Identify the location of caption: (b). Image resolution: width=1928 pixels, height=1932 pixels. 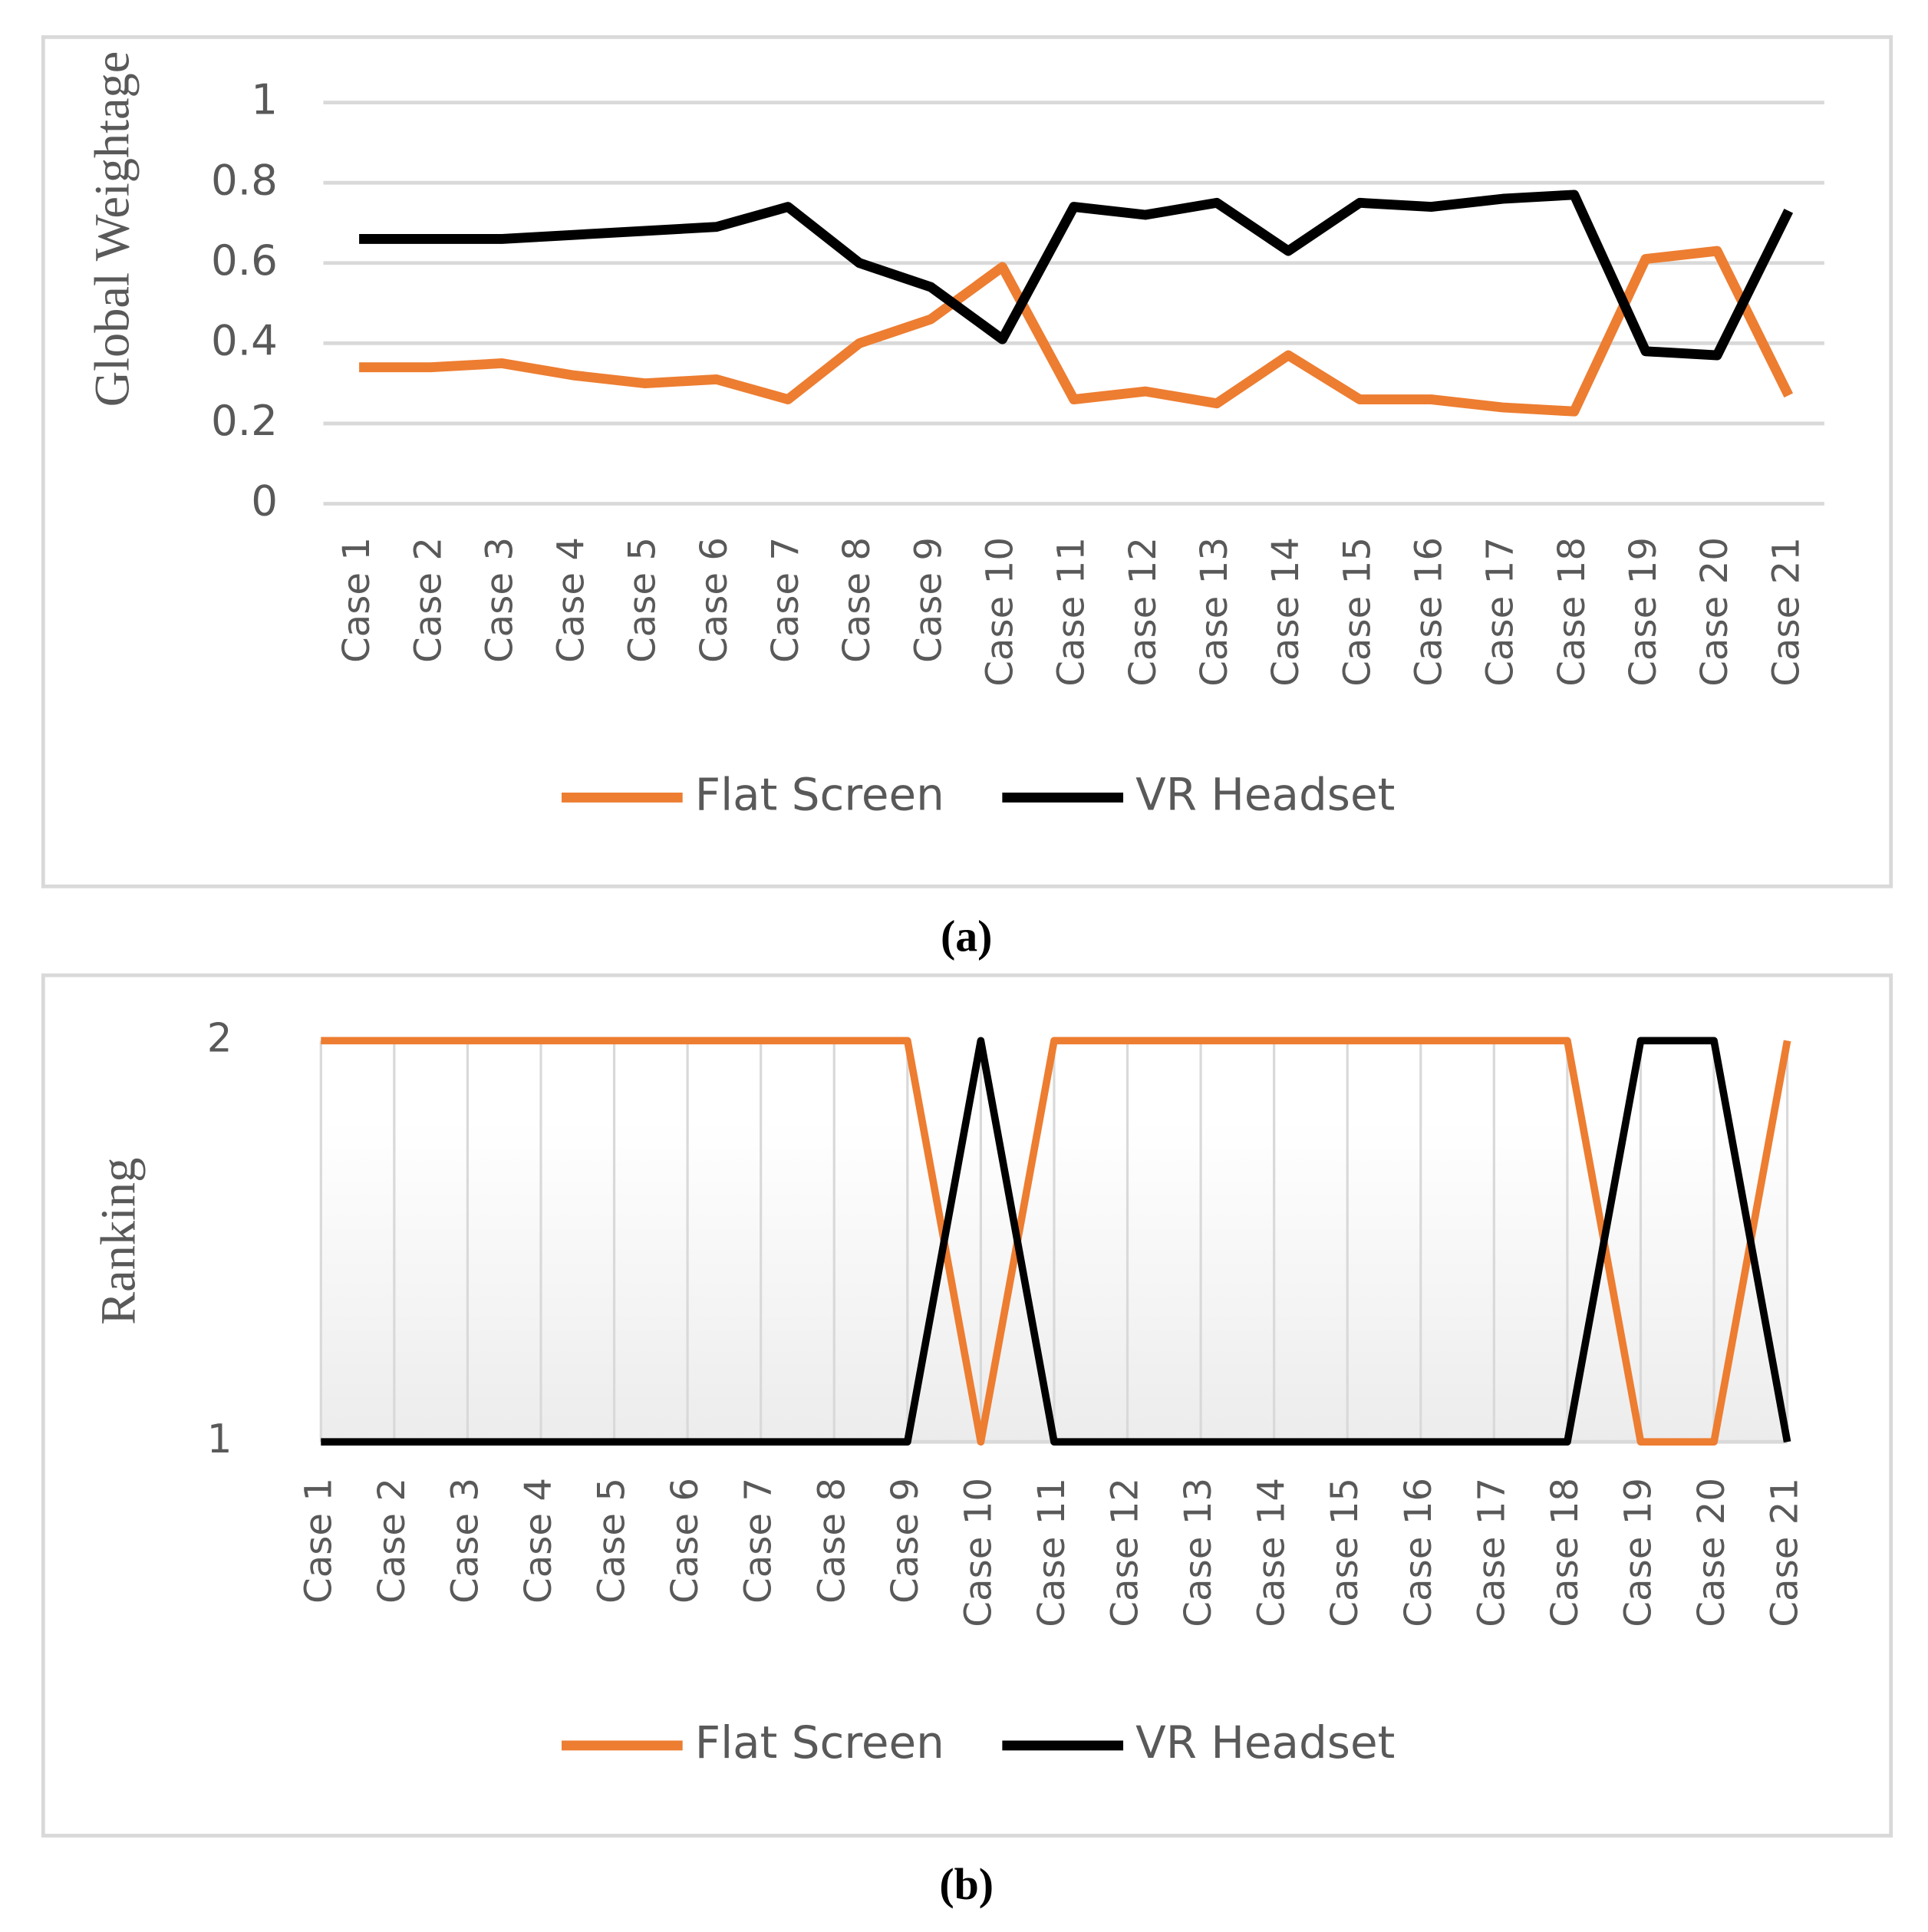
(967, 1884).